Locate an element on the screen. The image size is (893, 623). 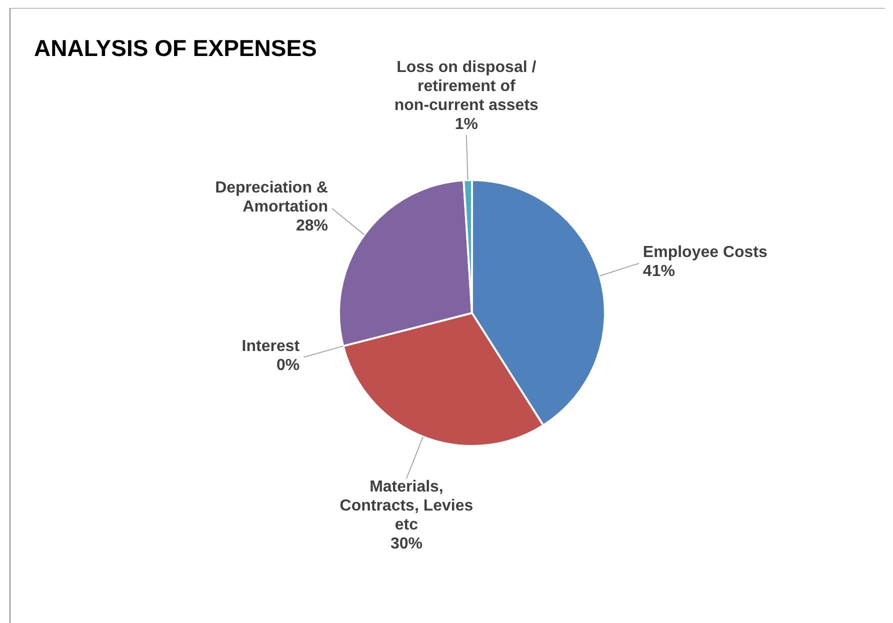
slice-label: Materials, Contracts, Levies etc is located at coordinates (407, 506).